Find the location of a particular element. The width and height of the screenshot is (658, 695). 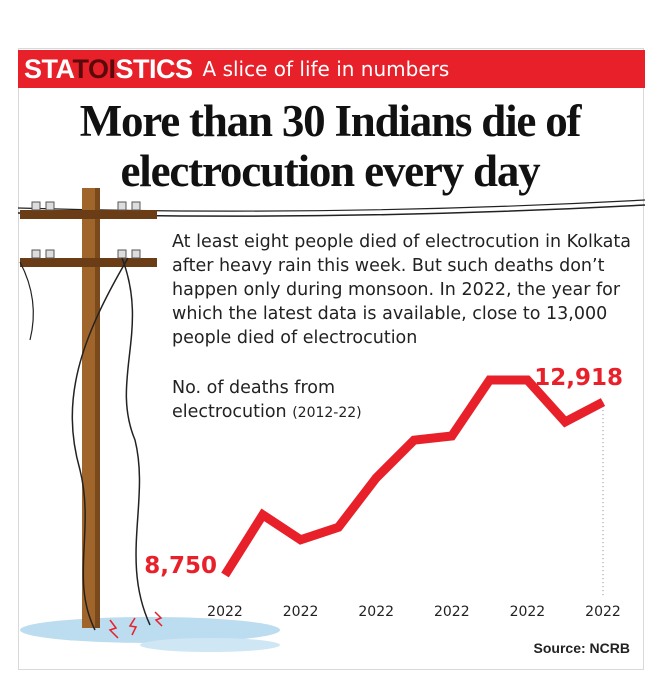

value-label: 12,918 is located at coordinates (578, 378).